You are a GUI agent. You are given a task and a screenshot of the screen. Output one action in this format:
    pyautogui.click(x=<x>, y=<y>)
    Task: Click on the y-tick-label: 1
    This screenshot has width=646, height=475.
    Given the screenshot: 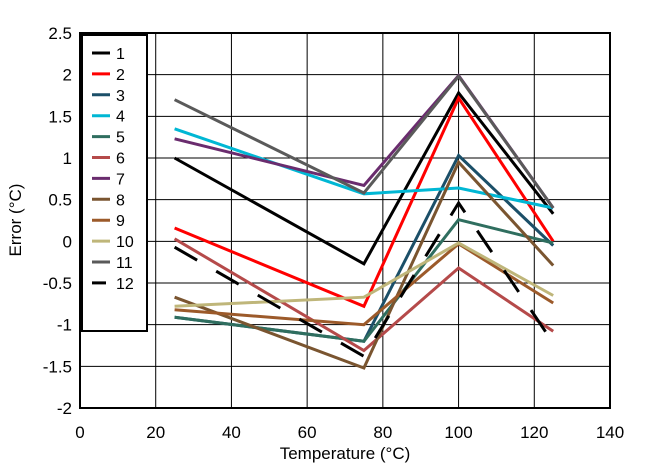 What is the action you would take?
    pyautogui.click(x=67, y=158)
    